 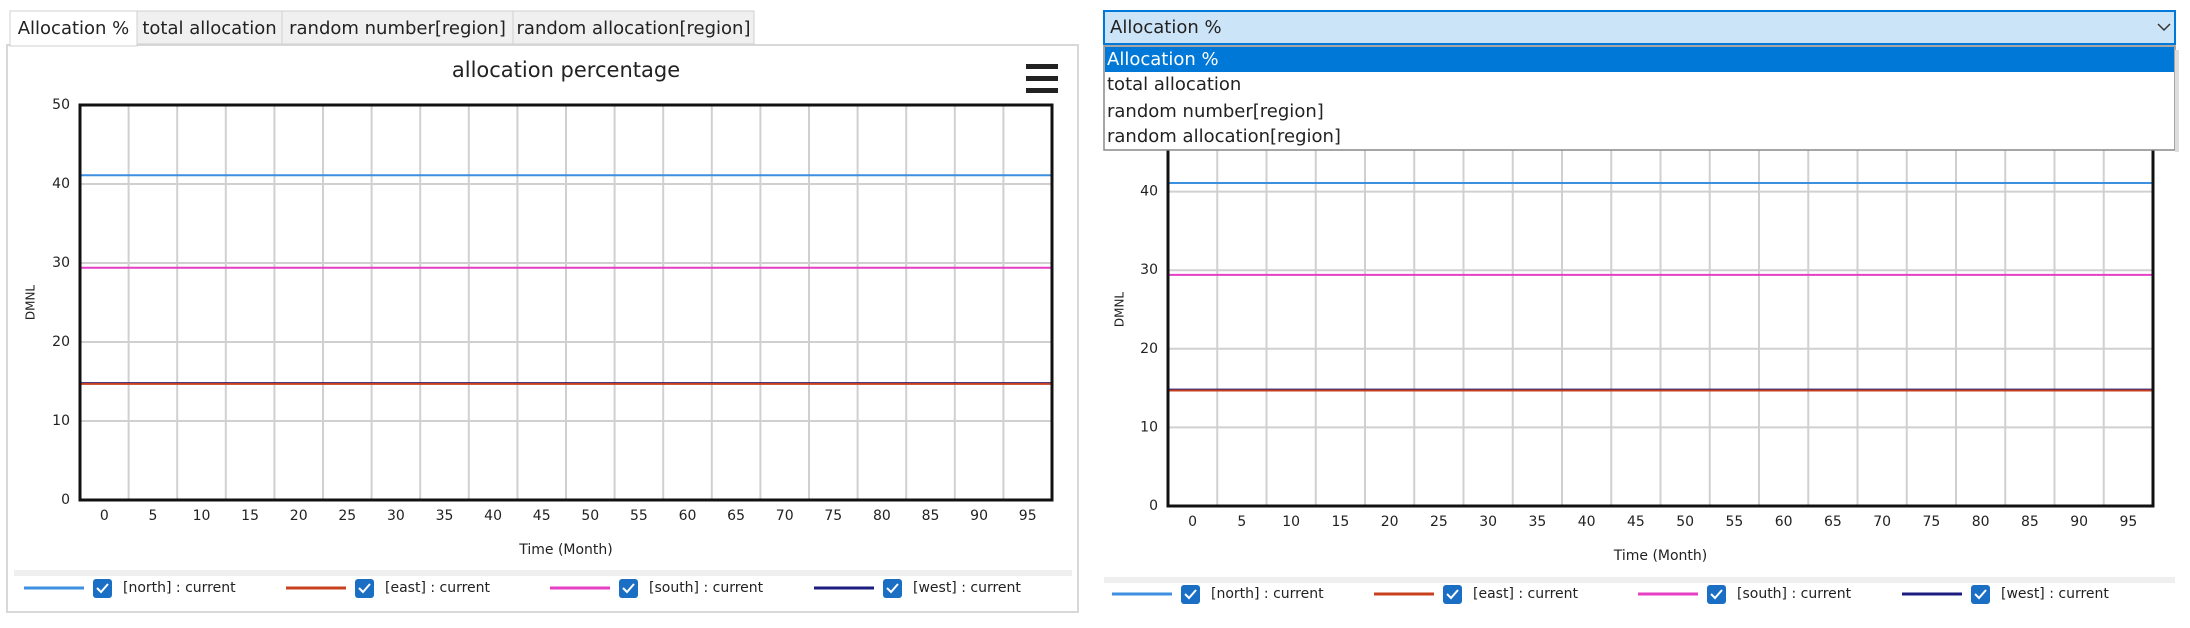 I want to click on tab-label: random number[region], so click(x=397, y=28).